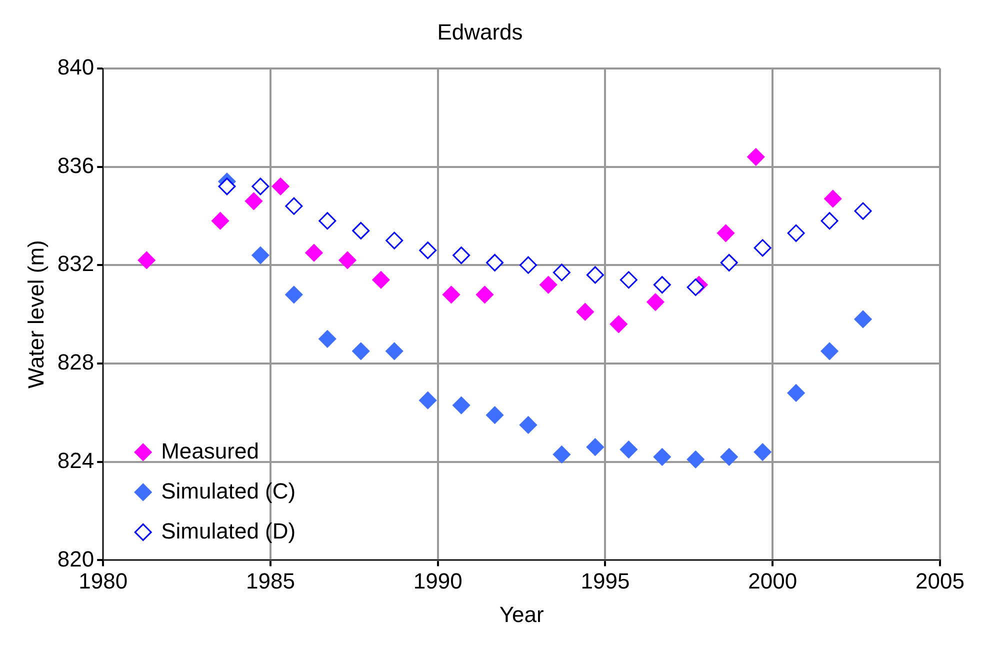  What do you see at coordinates (75, 165) in the screenshot?
I see `y-tick-label: 836` at bounding box center [75, 165].